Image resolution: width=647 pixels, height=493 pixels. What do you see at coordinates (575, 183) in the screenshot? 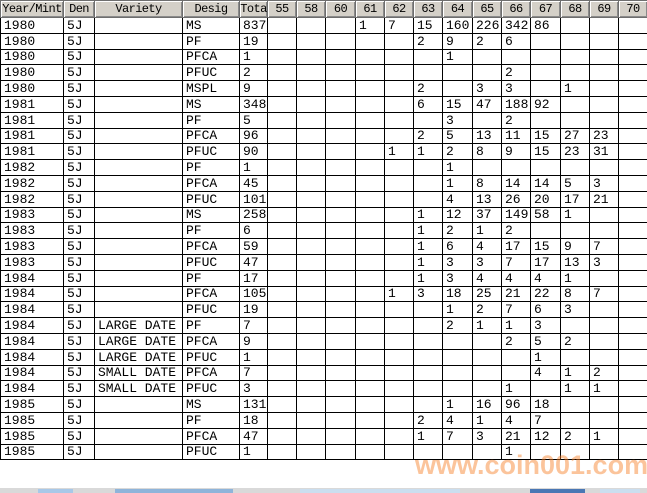
I see `cell-grade-68: 5` at bounding box center [575, 183].